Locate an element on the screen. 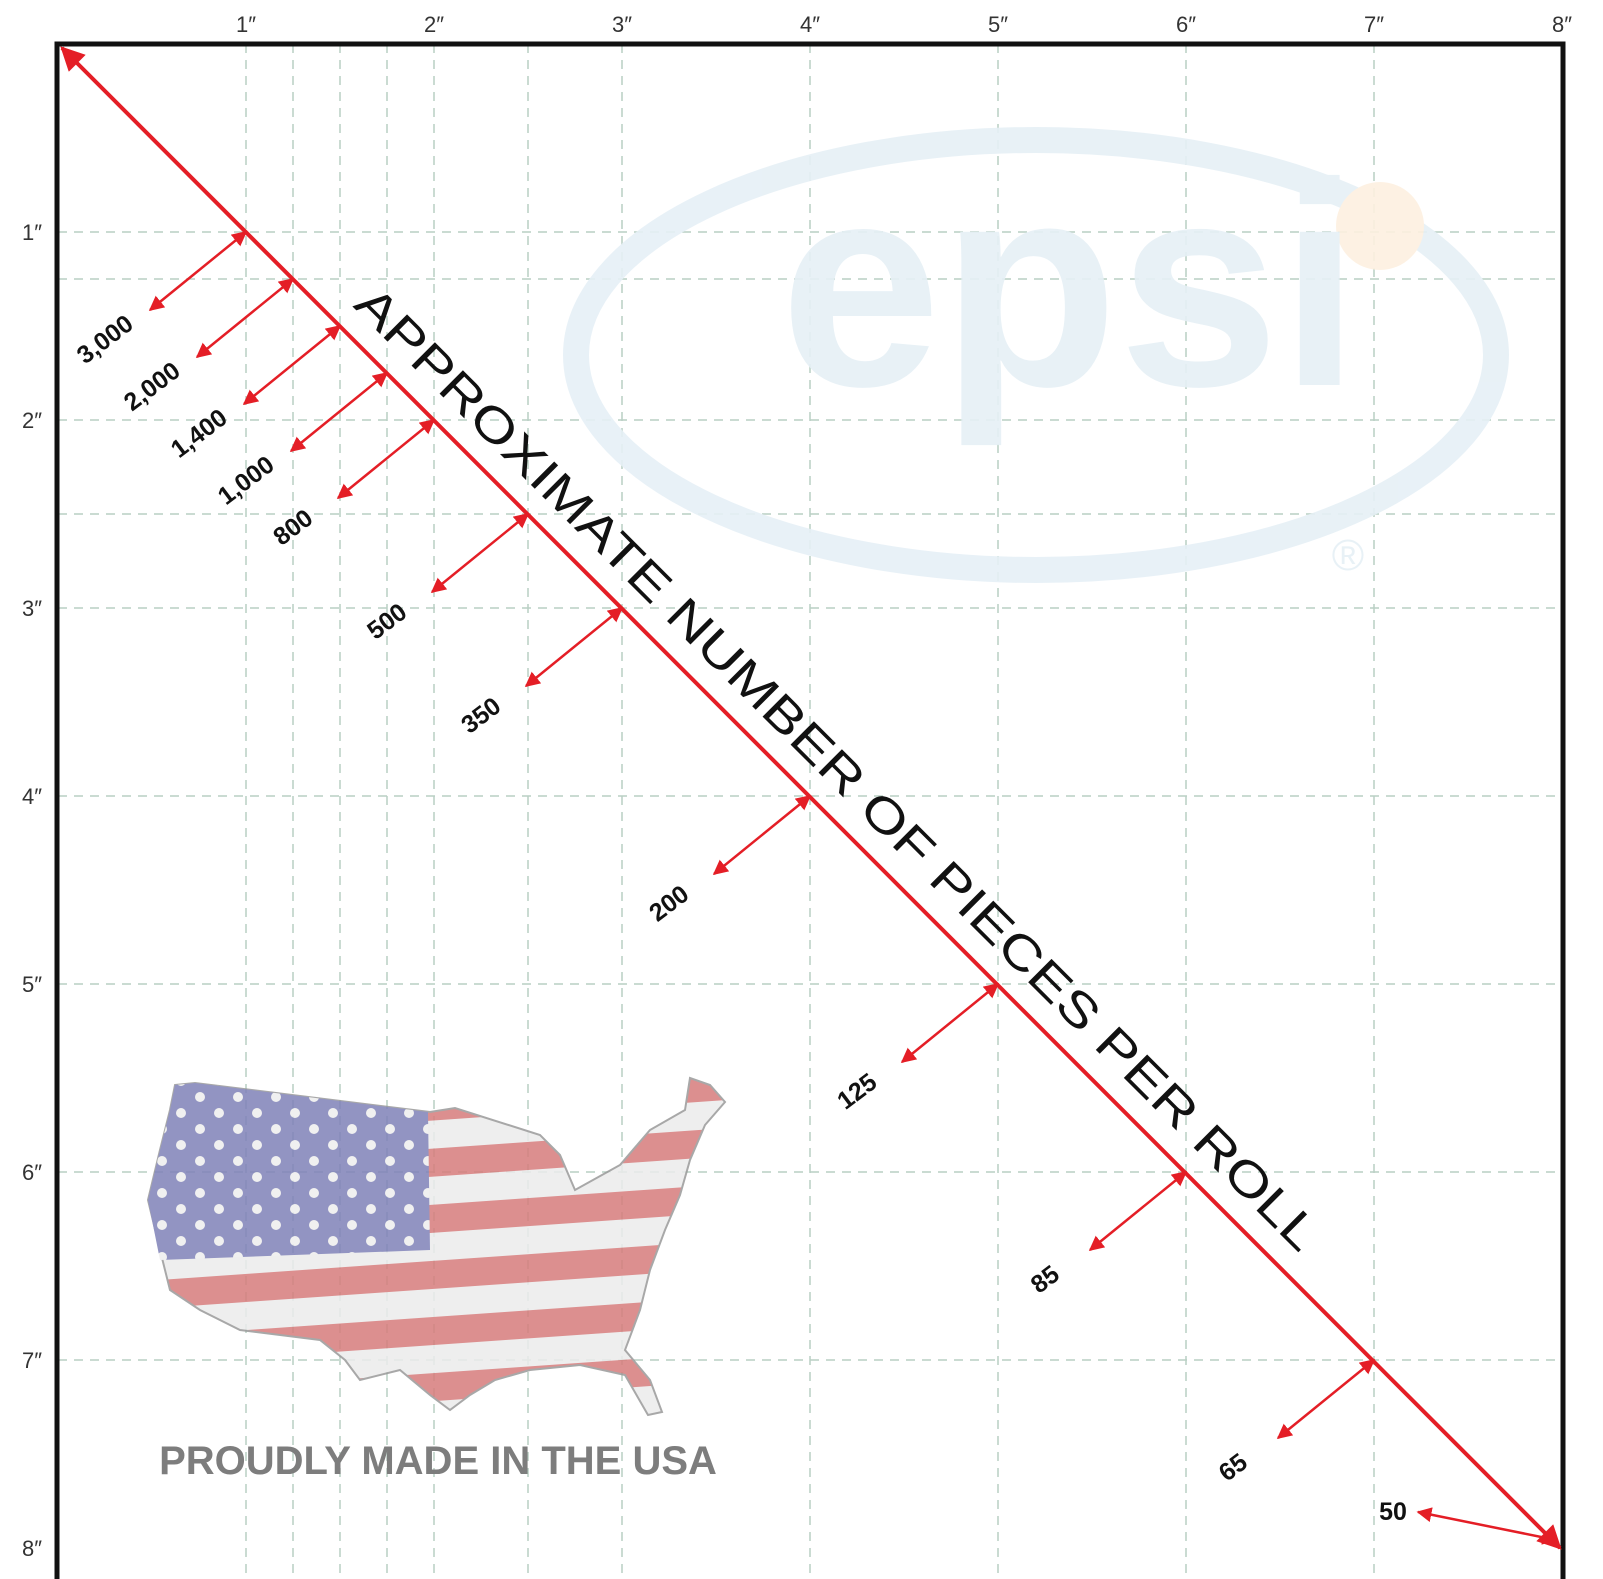 The image size is (1603, 1579). logo-mark: ® is located at coordinates (1348, 555).